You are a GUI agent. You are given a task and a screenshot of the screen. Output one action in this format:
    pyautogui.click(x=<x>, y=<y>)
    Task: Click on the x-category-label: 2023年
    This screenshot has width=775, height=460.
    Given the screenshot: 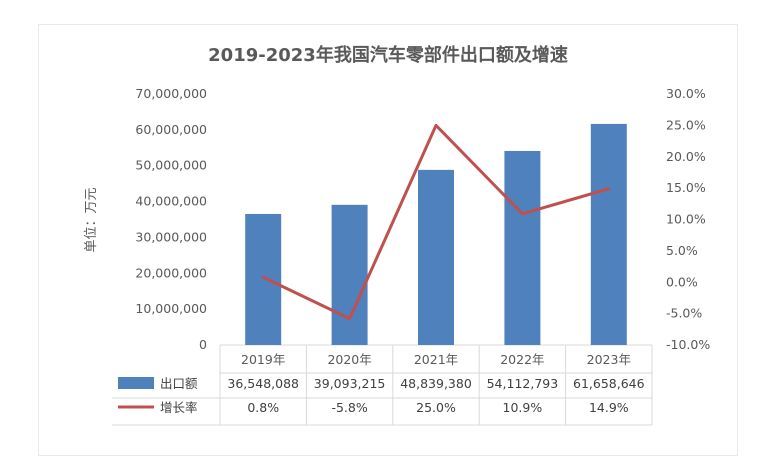 What is the action you would take?
    pyautogui.click(x=609, y=359)
    